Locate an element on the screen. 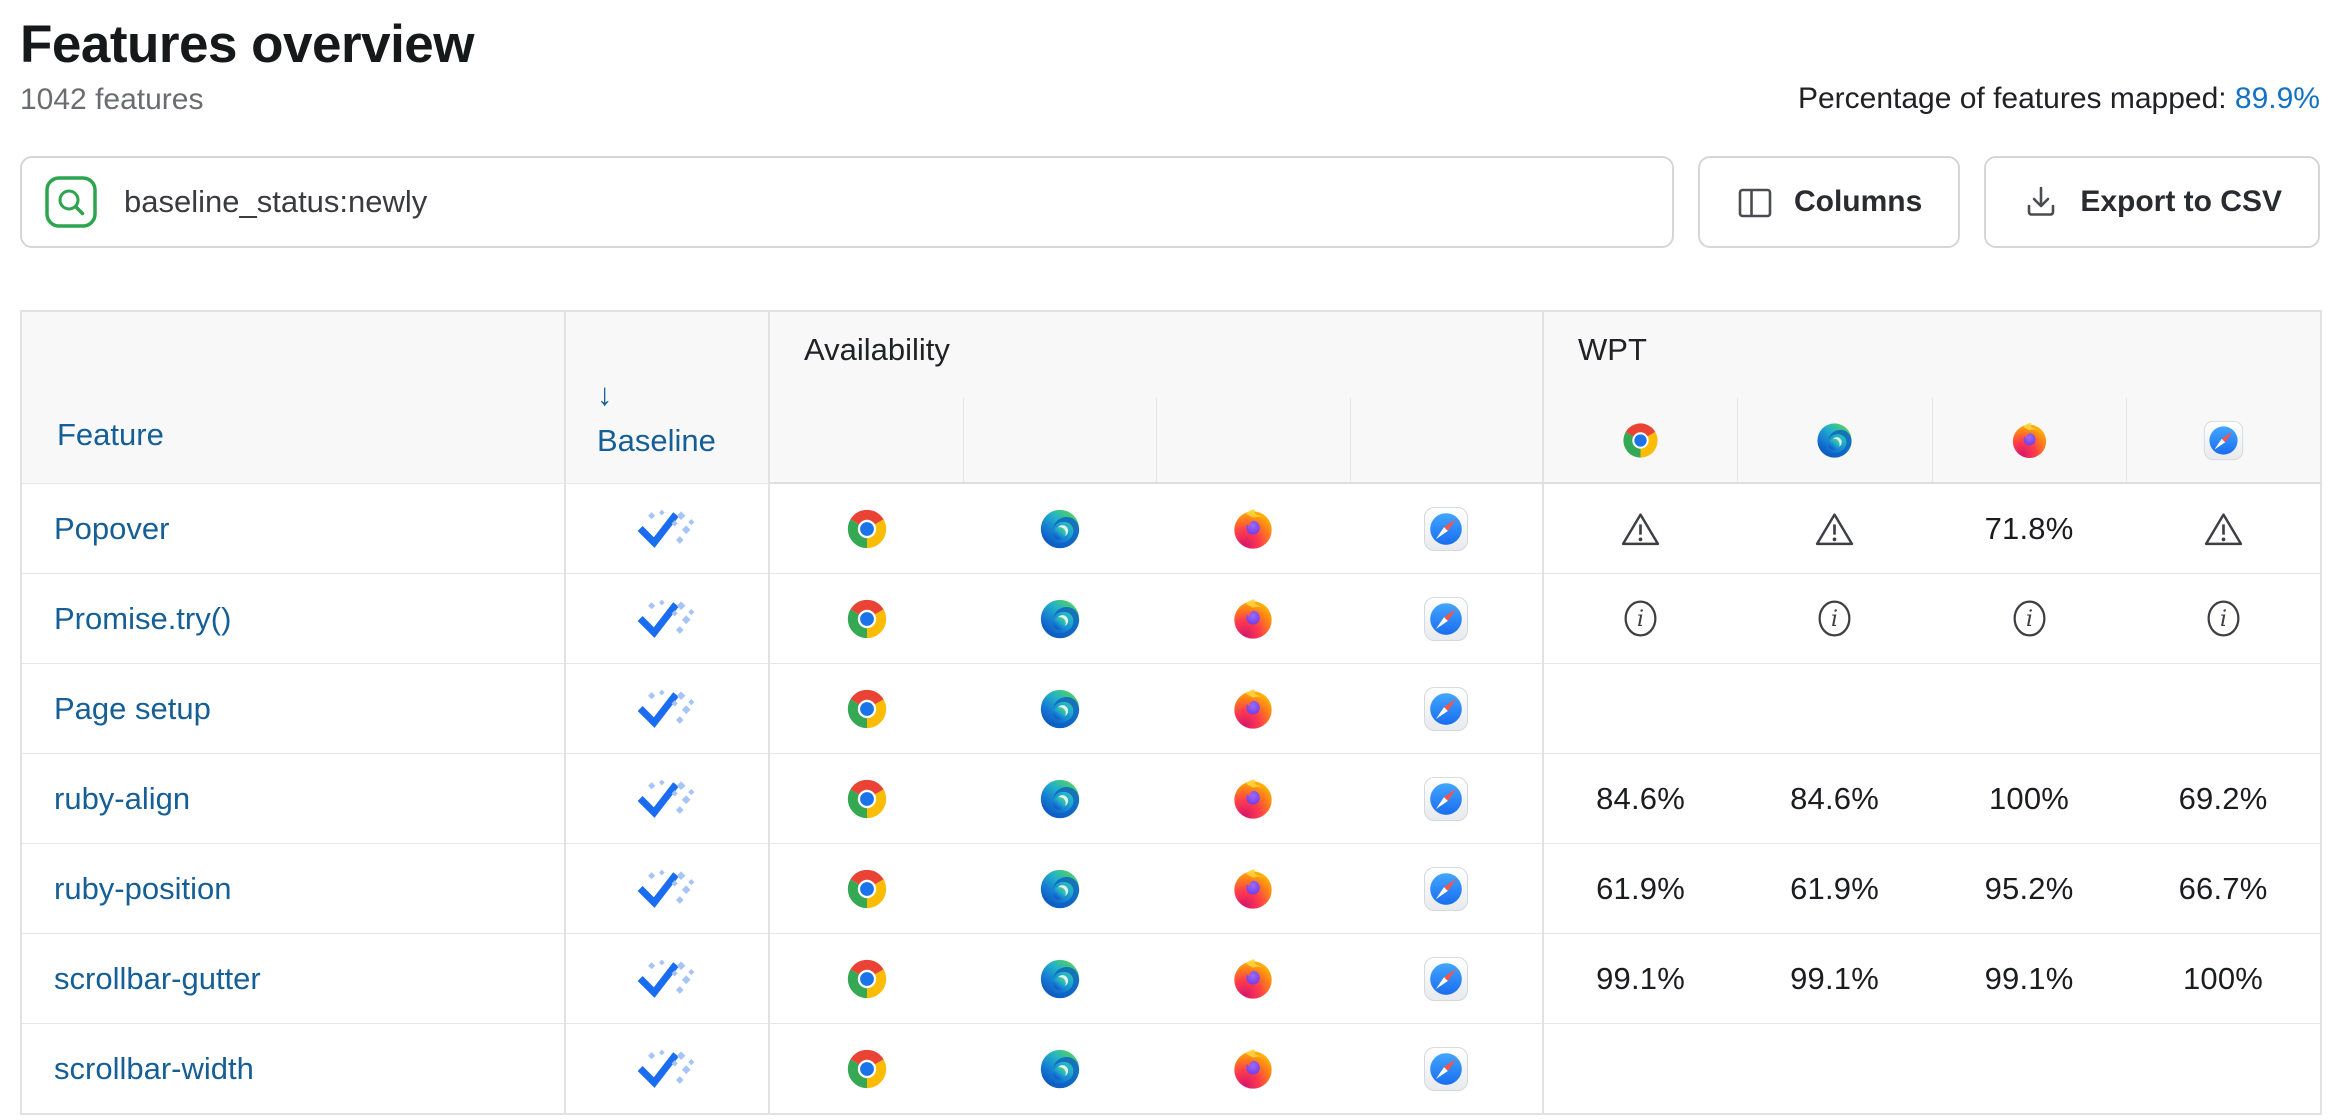 This screenshot has width=2340, height=1120. wpt-cell: 61.9% is located at coordinates (1835, 888).